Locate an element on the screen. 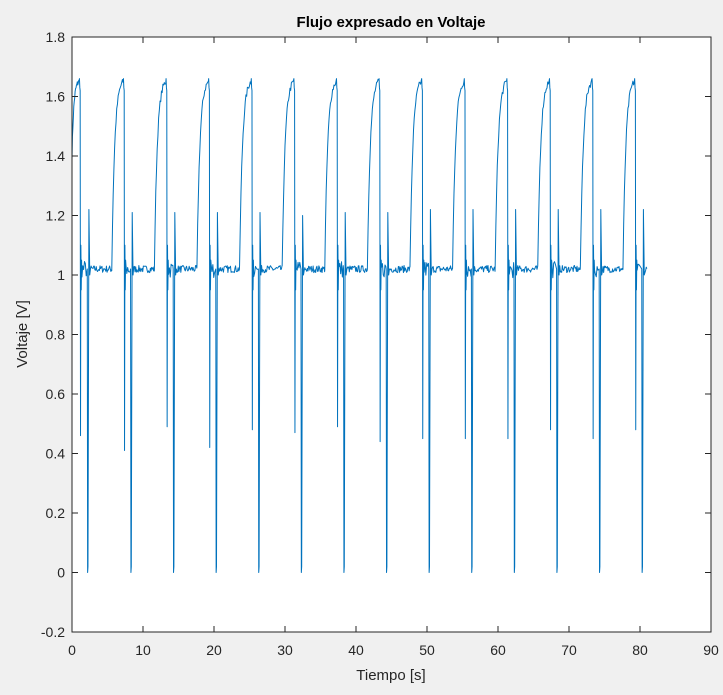 The height and width of the screenshot is (695, 723). y-axis-label: Voltaje [V] is located at coordinates (22, 334).